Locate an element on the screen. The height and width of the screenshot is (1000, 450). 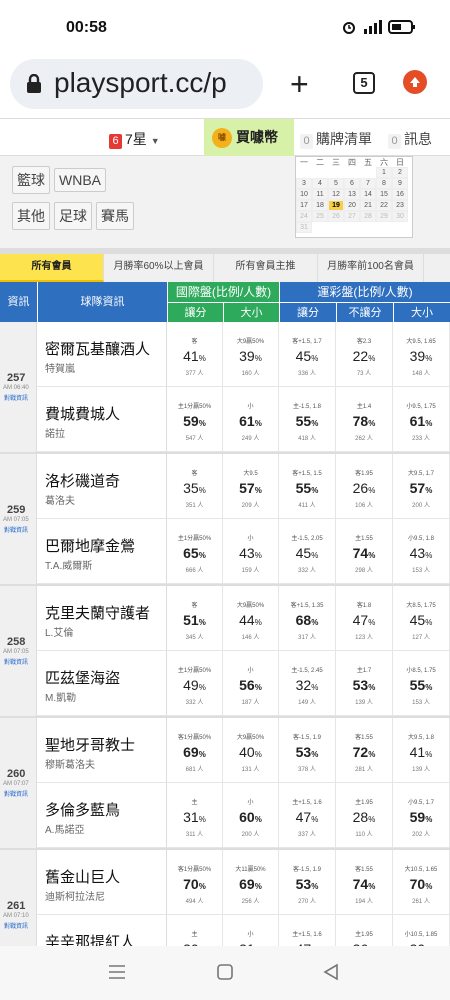
calendar-day: 1 is located at coordinates (384, 172).